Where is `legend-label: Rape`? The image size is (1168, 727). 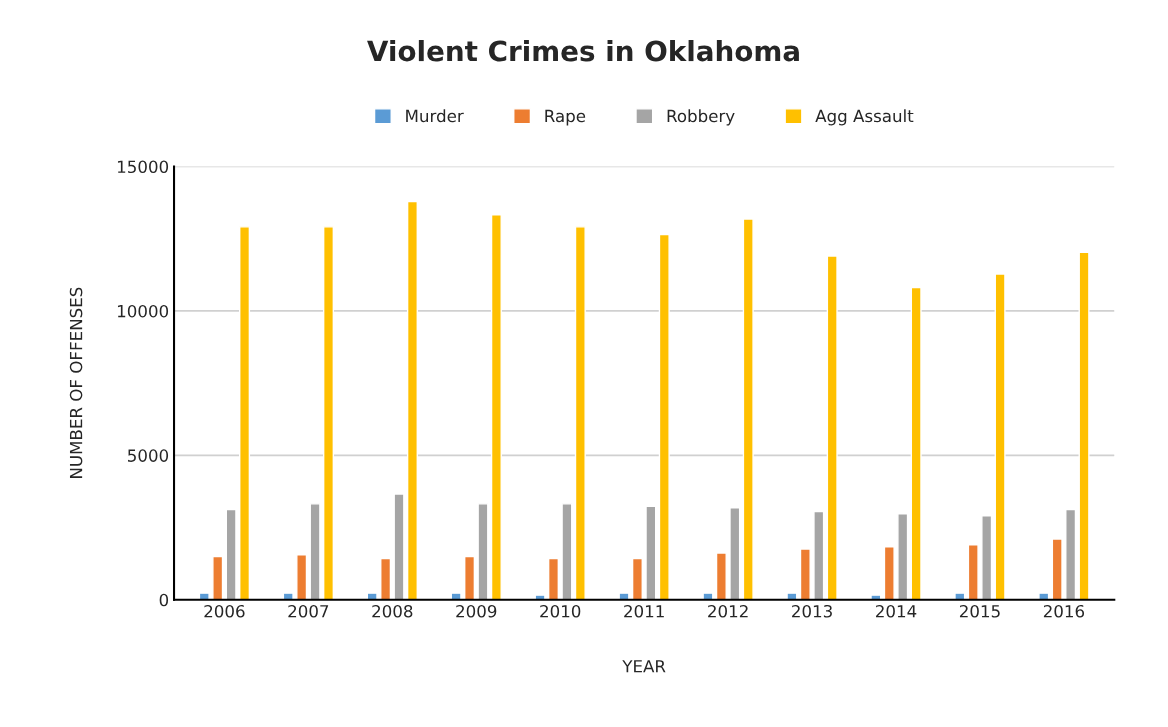 legend-label: Rape is located at coordinates (565, 117).